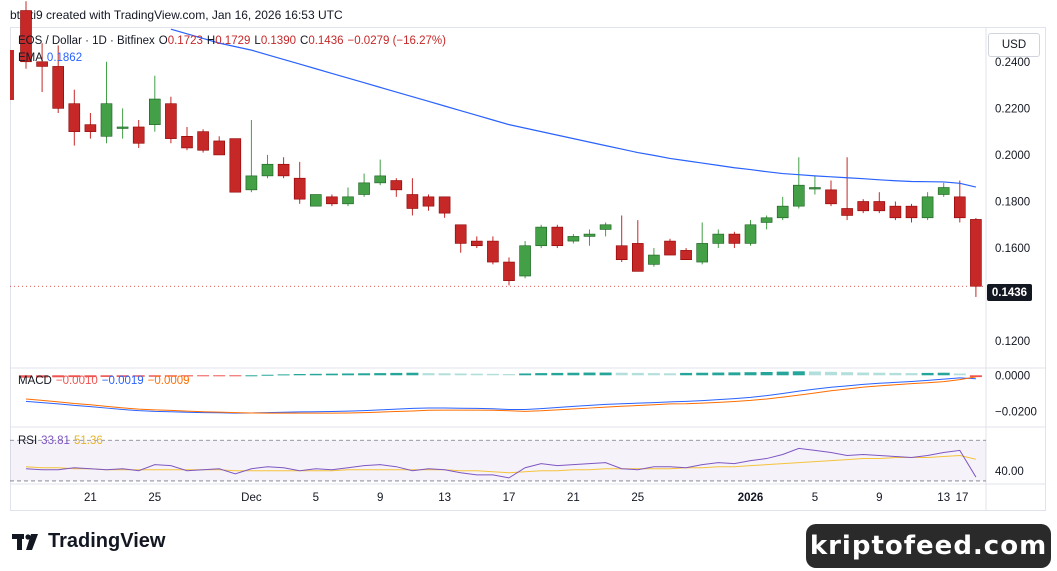 Image resolution: width=1057 pixels, height=571 pixels. Describe the element at coordinates (751, 498) in the screenshot. I see `time-tick-label: 2026` at that location.